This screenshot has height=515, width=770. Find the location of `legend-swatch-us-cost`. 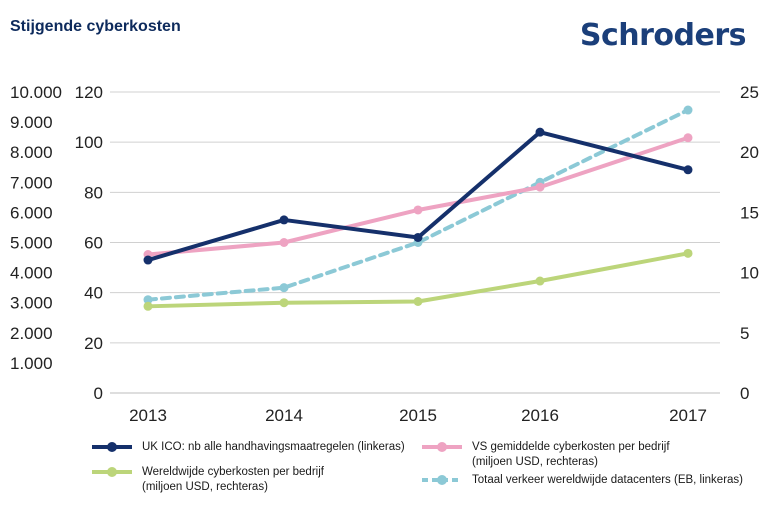

legend-swatch-us-cost is located at coordinates (442, 447).